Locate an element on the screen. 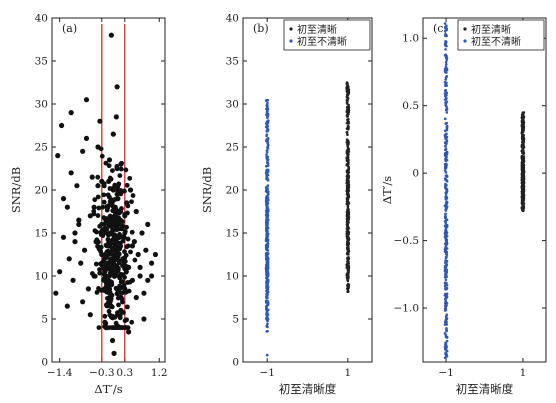 The height and width of the screenshot is (403, 556). x-axis-label: 初至清晰度 is located at coordinates (485, 389).